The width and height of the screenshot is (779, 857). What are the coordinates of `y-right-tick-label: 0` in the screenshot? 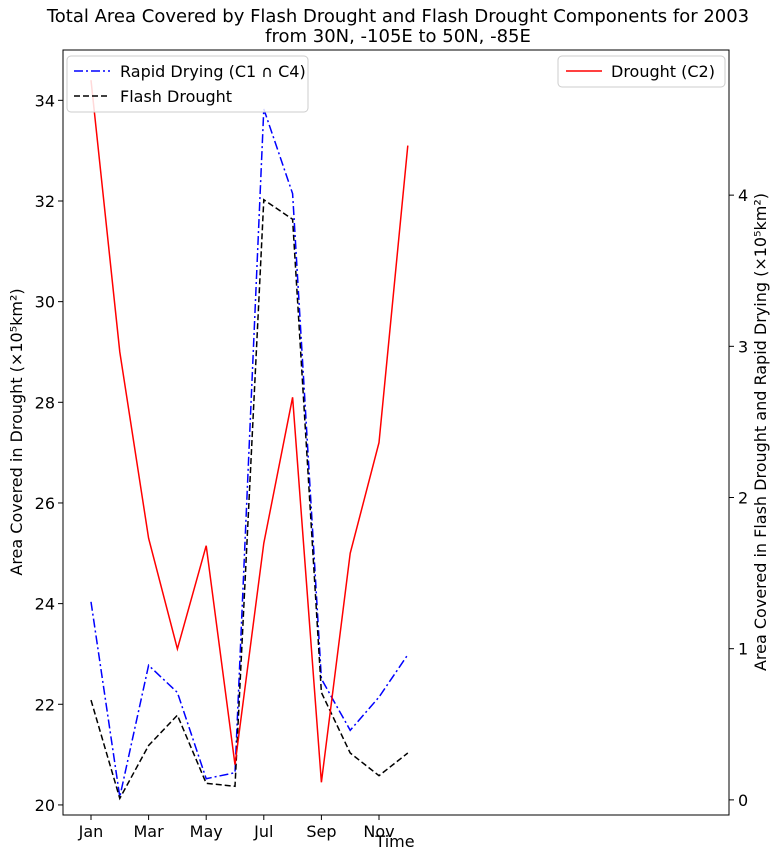 It's located at (743, 800).